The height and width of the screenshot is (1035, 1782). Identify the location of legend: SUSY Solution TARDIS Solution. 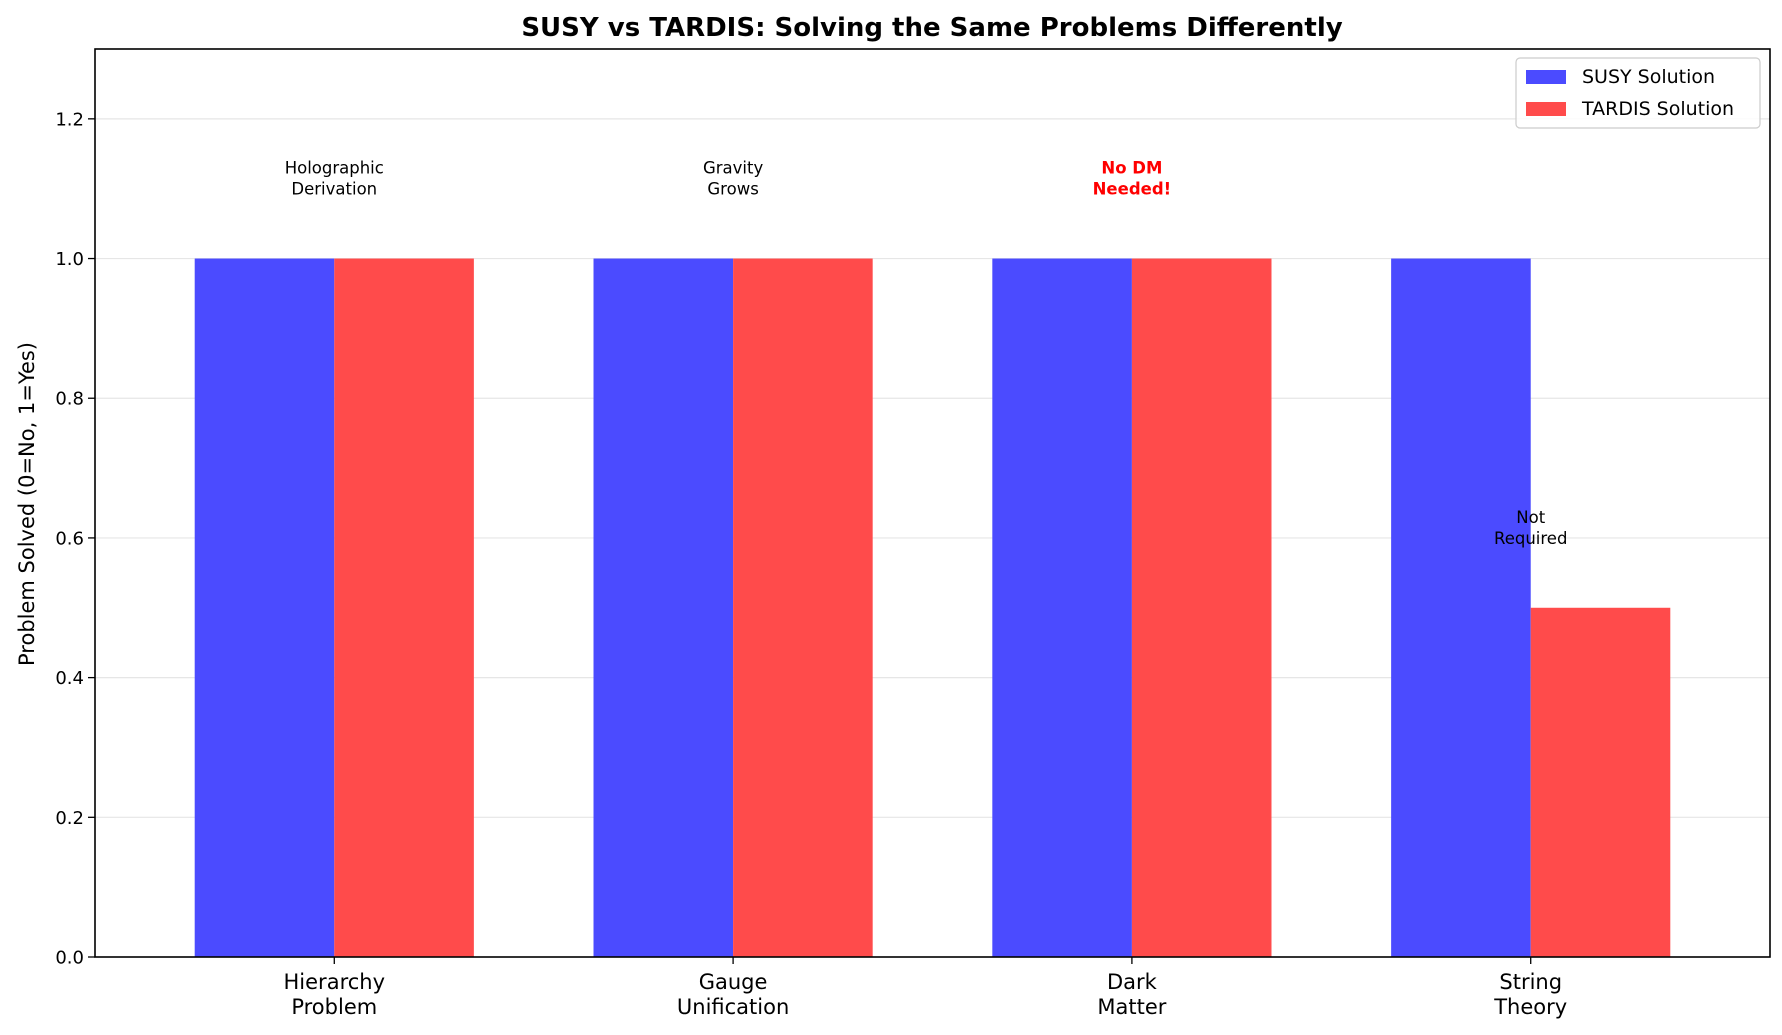
(1638, 93).